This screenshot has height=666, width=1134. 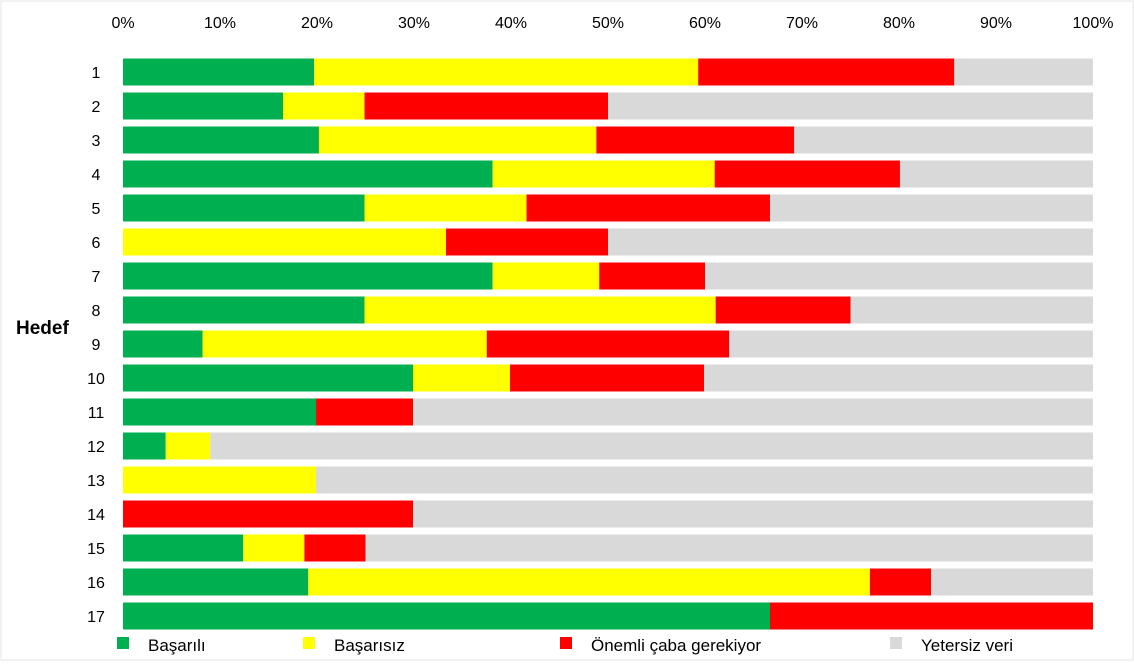 I want to click on category-label: 9, so click(x=96, y=345).